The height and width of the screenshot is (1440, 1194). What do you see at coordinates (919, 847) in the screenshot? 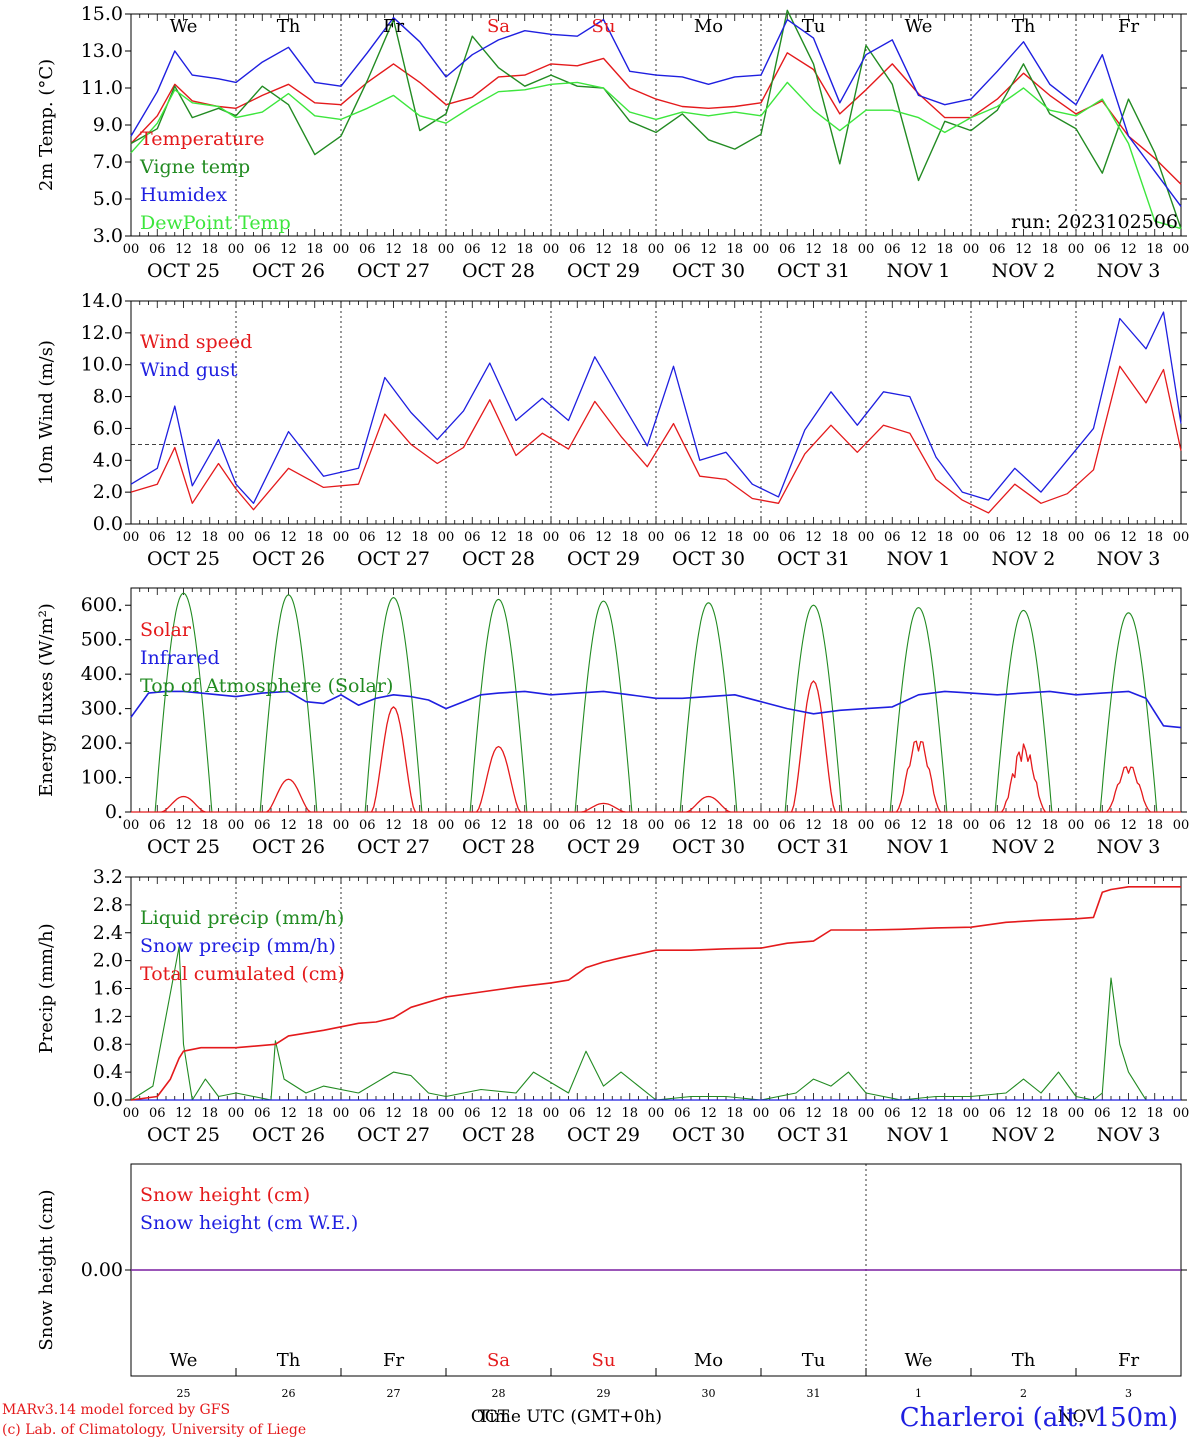
I see `panel-2-date-label: NOV 1` at bounding box center [919, 847].